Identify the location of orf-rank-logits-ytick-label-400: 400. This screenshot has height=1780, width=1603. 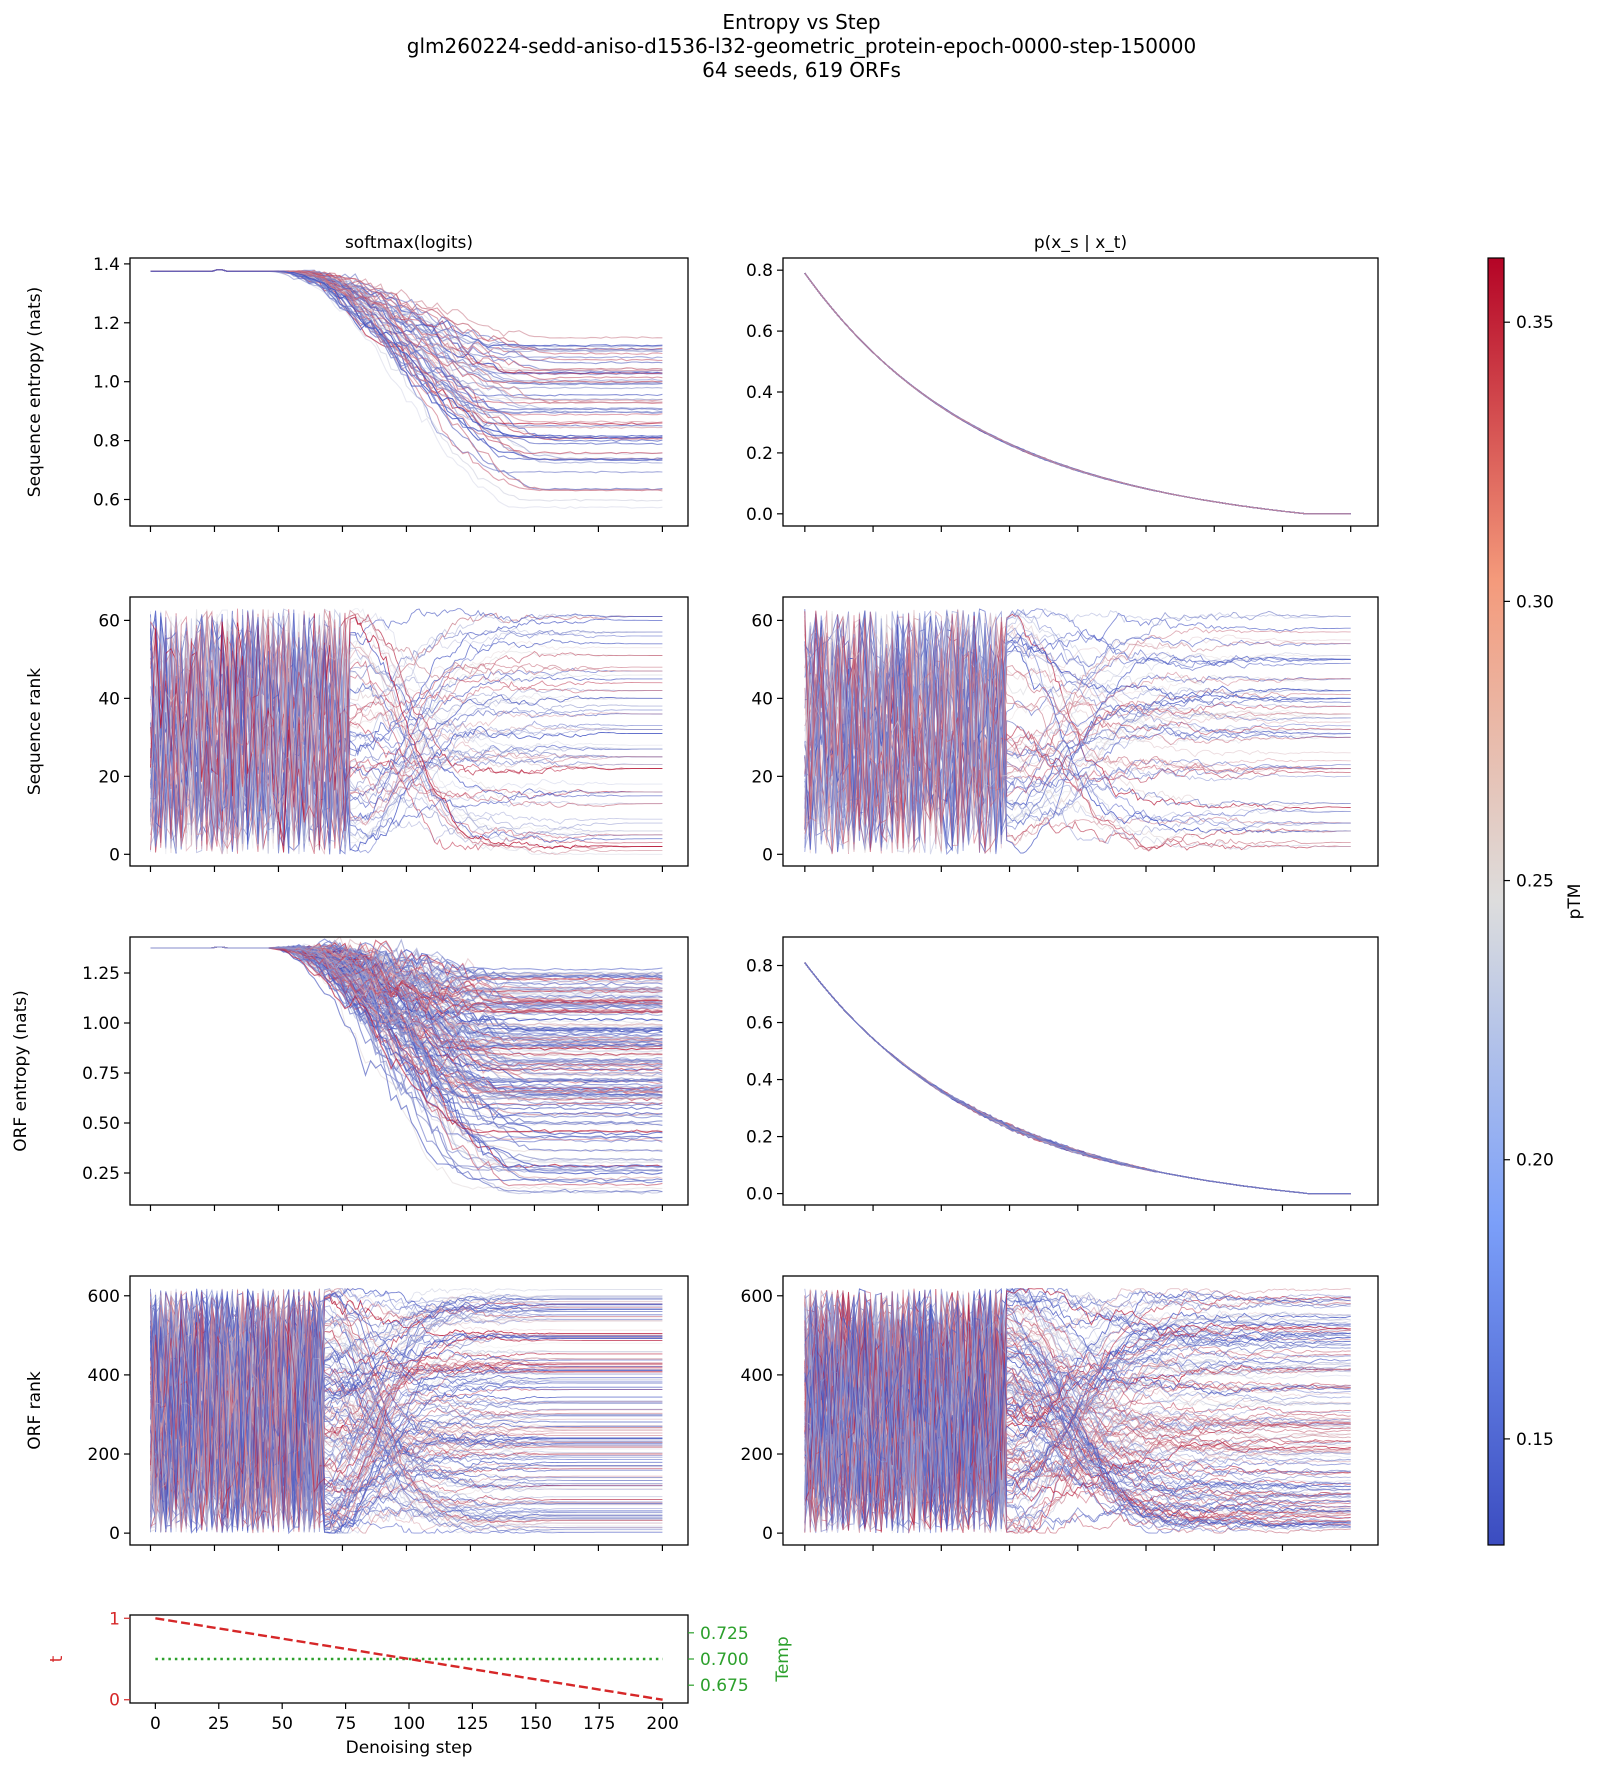
(104, 1376).